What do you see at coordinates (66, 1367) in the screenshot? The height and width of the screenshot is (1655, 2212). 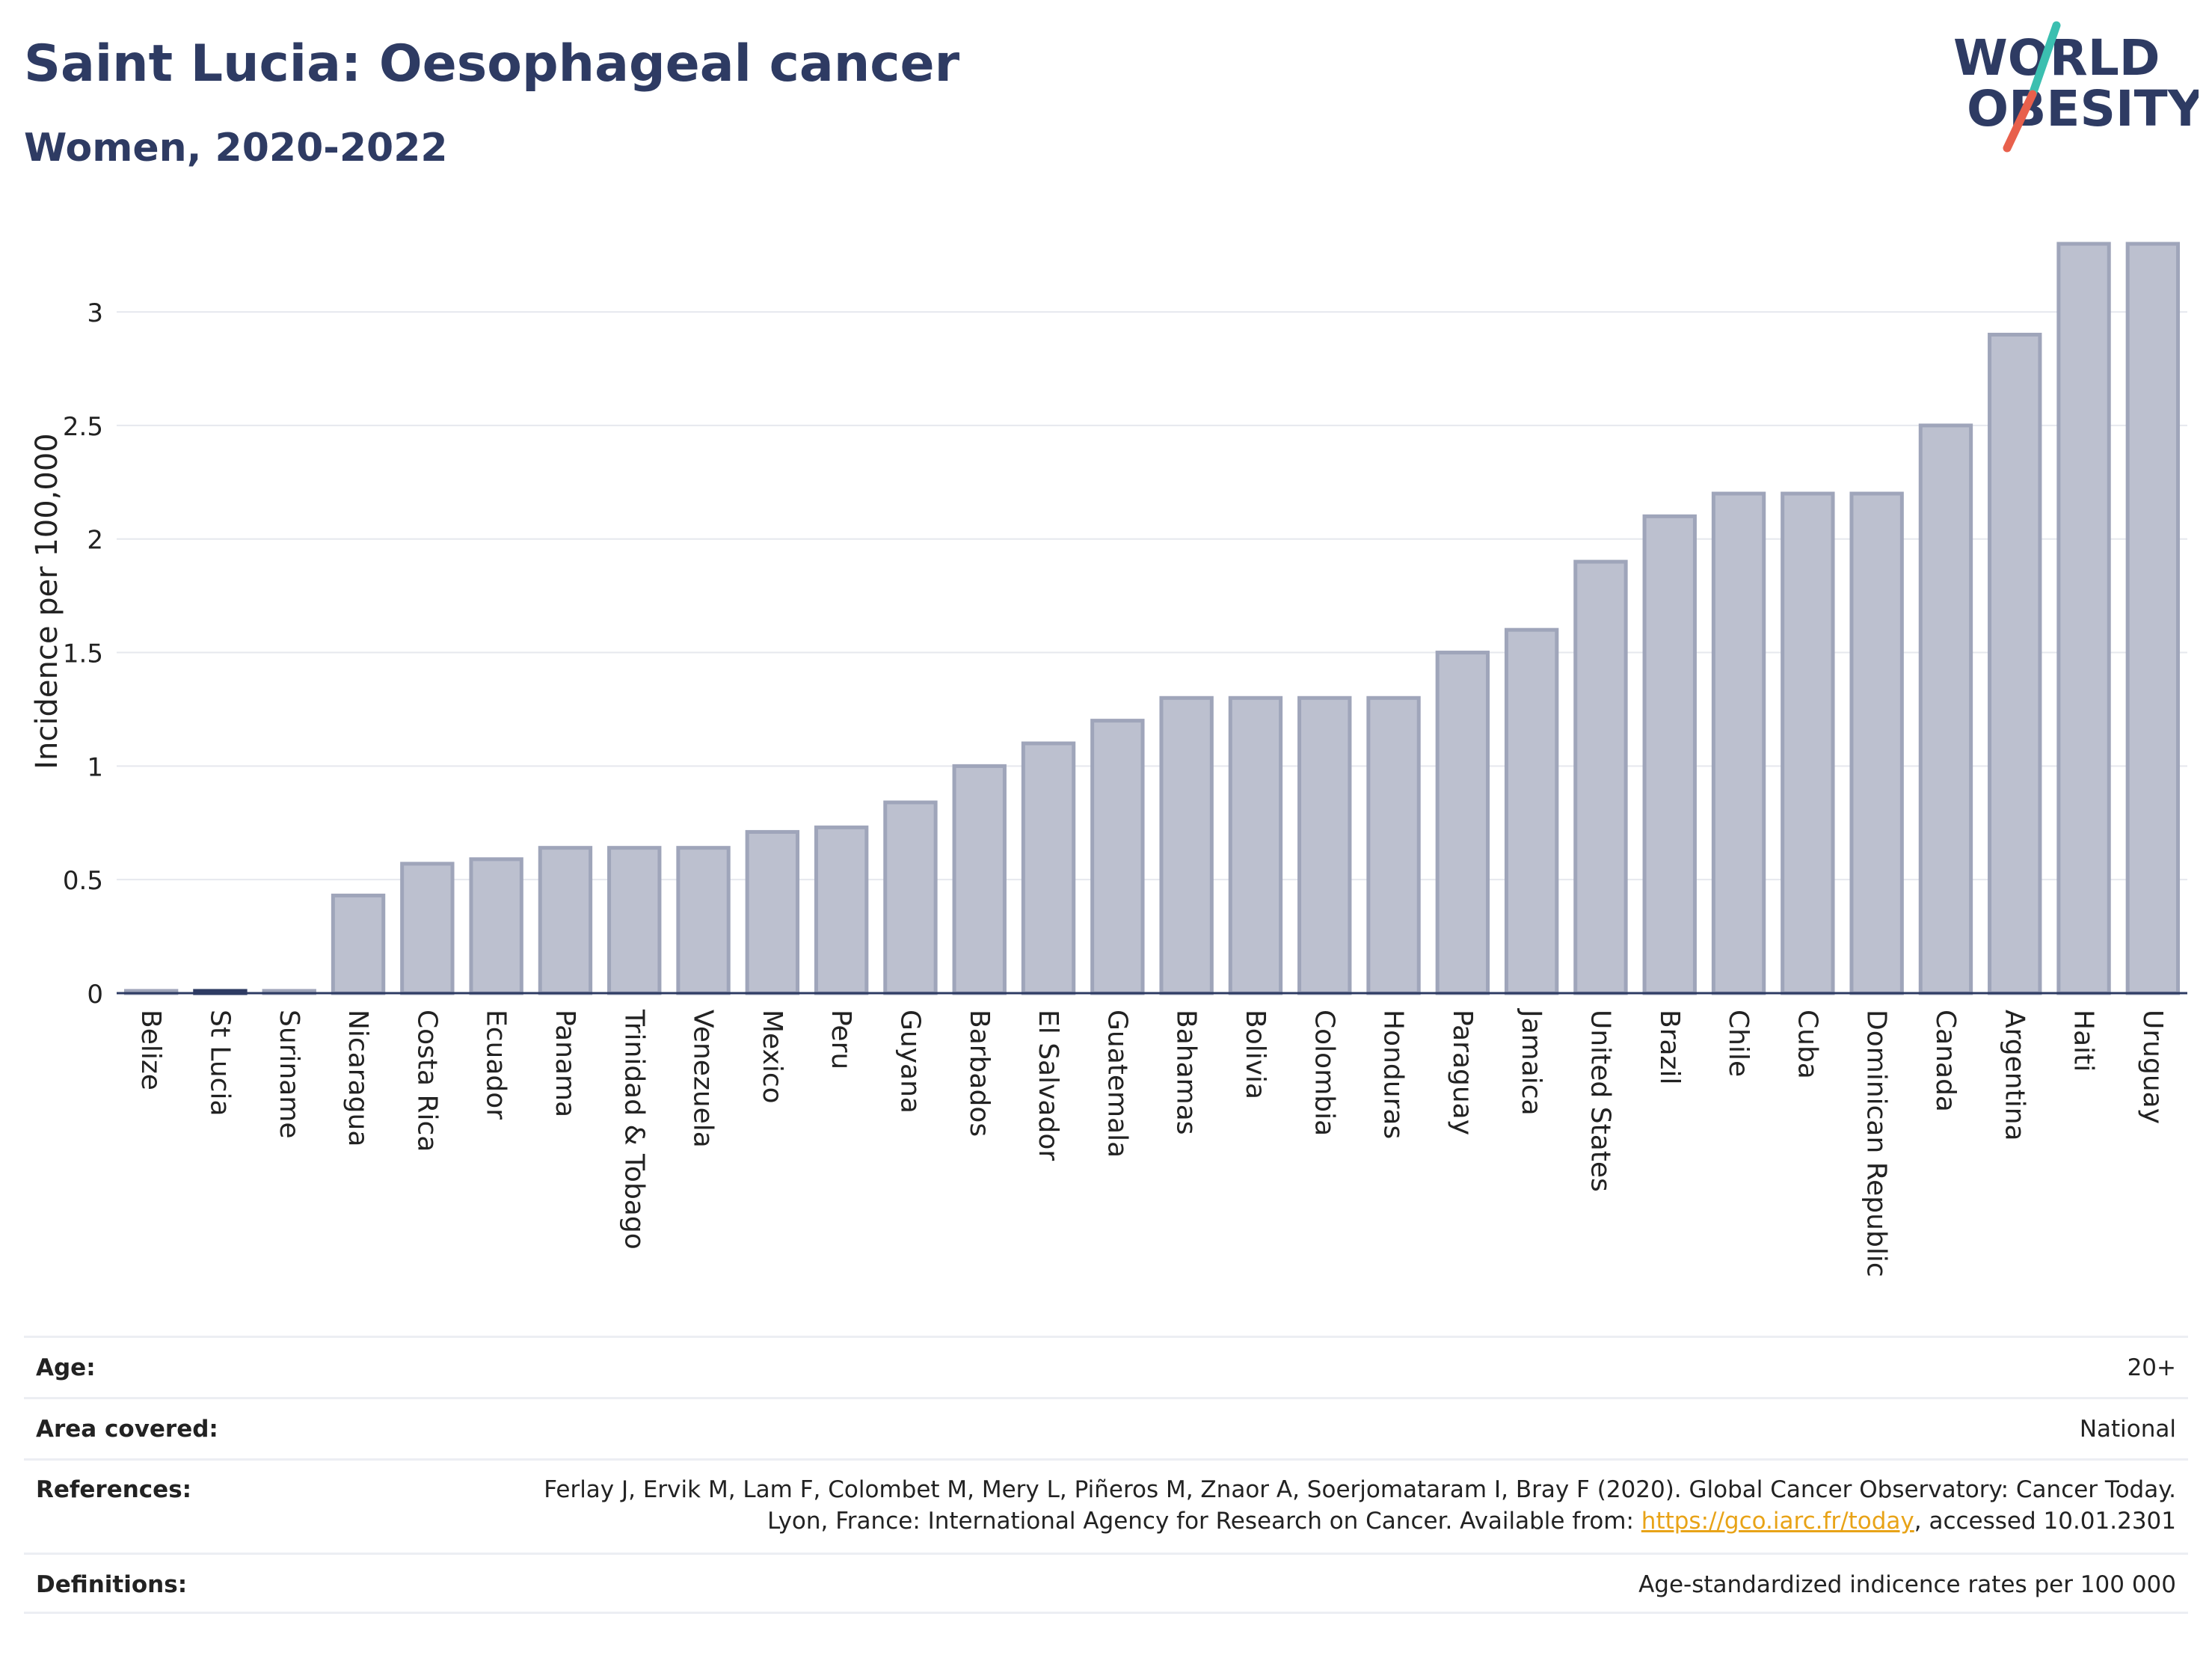 I see `age-label: Age:` at bounding box center [66, 1367].